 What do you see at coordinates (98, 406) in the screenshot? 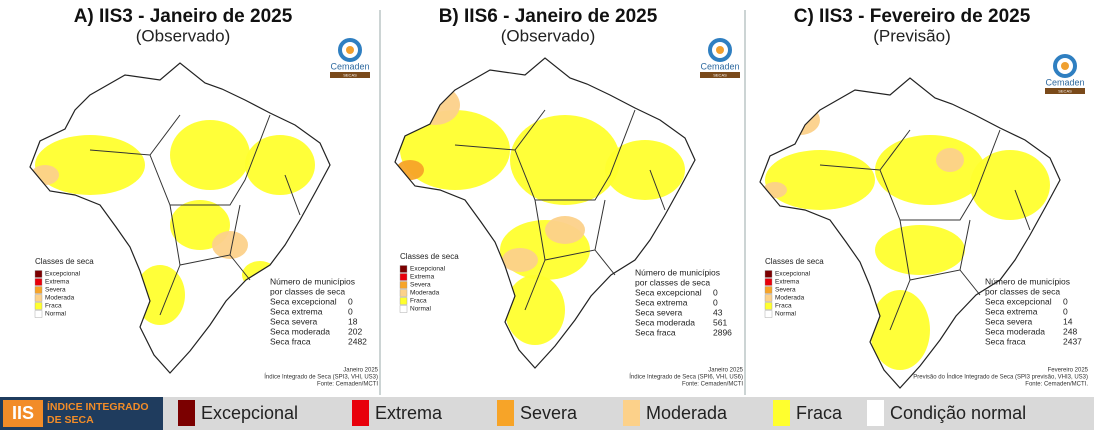
I see `badge-text: ÍNDICE INTEGRADO` at bounding box center [98, 406].